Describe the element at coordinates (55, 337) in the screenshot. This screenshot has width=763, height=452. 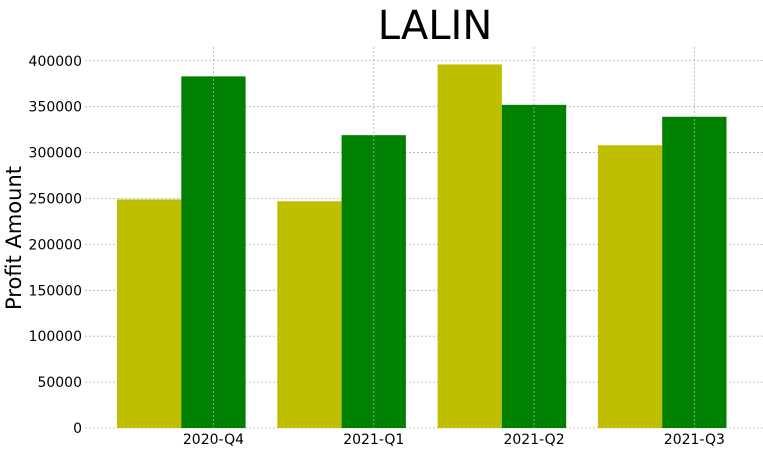
I see `y-tick-label: 100000` at that location.